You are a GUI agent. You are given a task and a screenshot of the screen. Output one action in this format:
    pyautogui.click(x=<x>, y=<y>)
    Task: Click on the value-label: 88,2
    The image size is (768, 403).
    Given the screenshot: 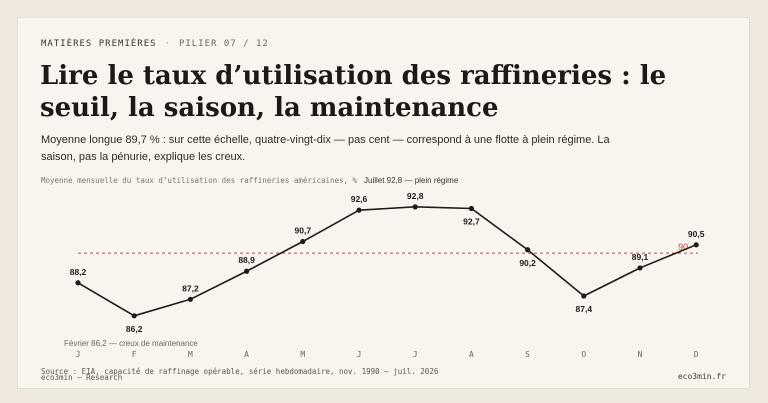 What is the action you would take?
    pyautogui.click(x=78, y=272)
    